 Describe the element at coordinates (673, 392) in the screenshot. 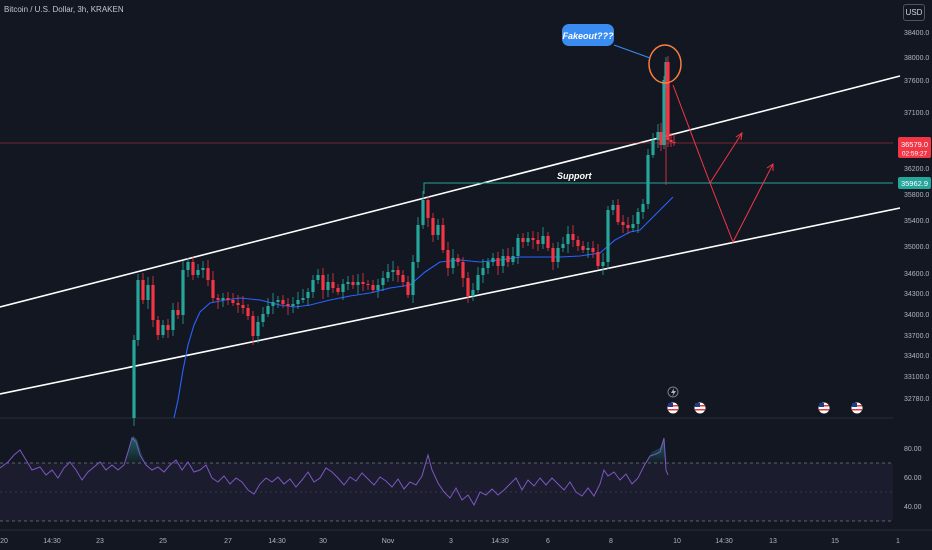

I see `lightning-icon` at that location.